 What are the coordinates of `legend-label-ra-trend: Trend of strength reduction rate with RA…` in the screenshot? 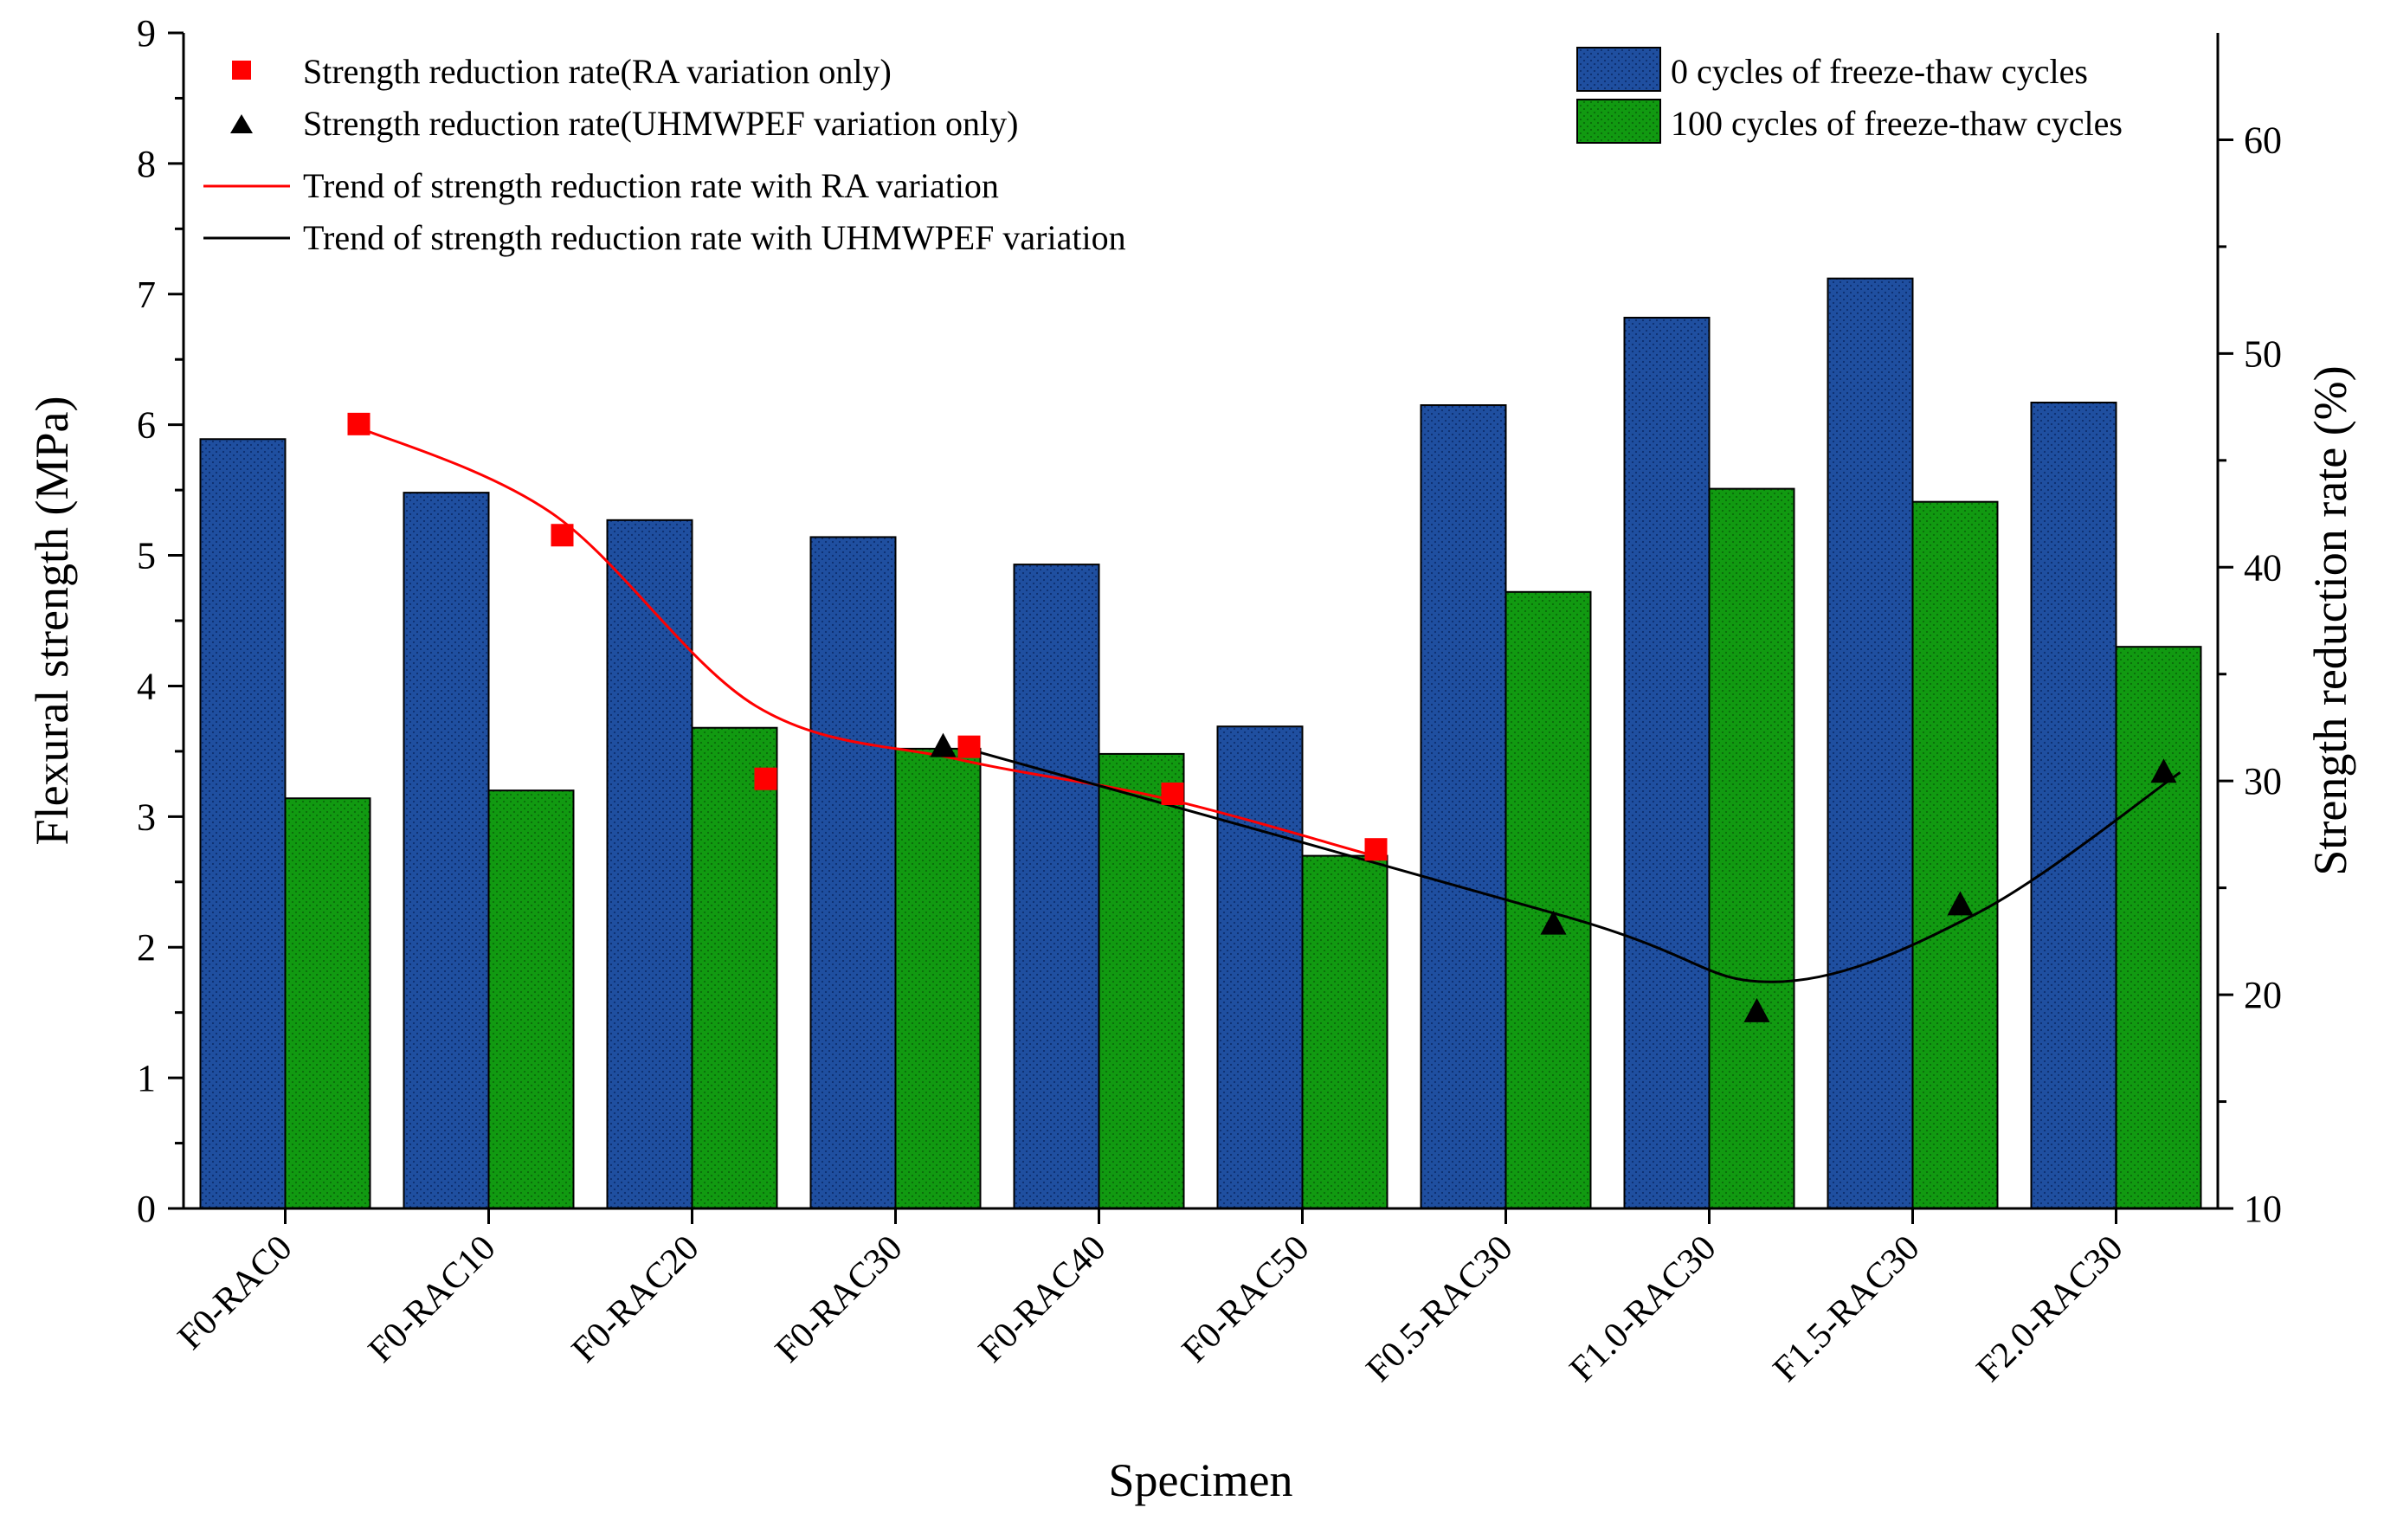 It's located at (651, 185).